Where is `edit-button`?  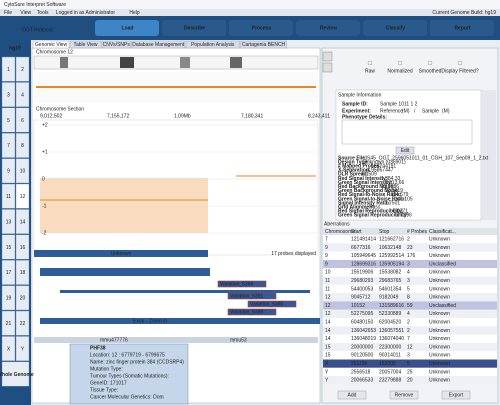 edit-button is located at coordinates (405, 150).